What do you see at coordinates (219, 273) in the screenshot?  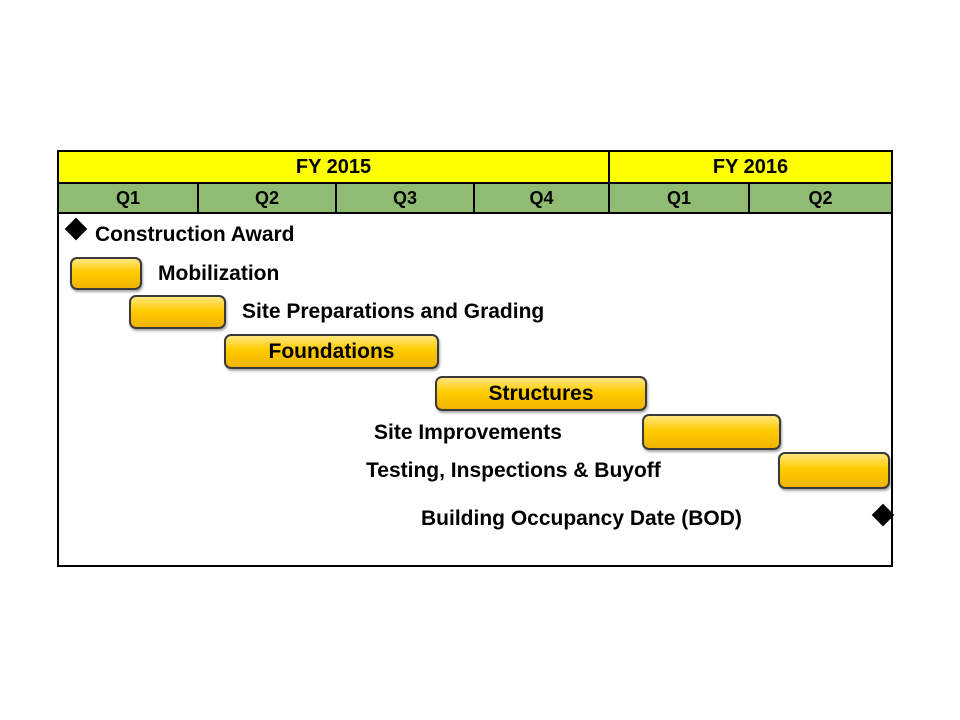 I see `mobilization-label: Mobilization` at bounding box center [219, 273].